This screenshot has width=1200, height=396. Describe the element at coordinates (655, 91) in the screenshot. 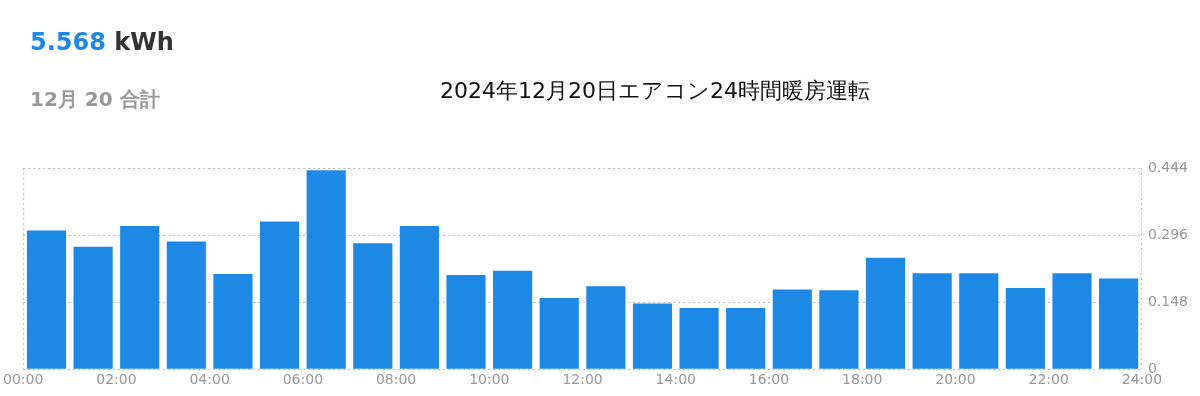

I see `chart-title: 2024年12月20日エアコン24時間暖房運転` at that location.